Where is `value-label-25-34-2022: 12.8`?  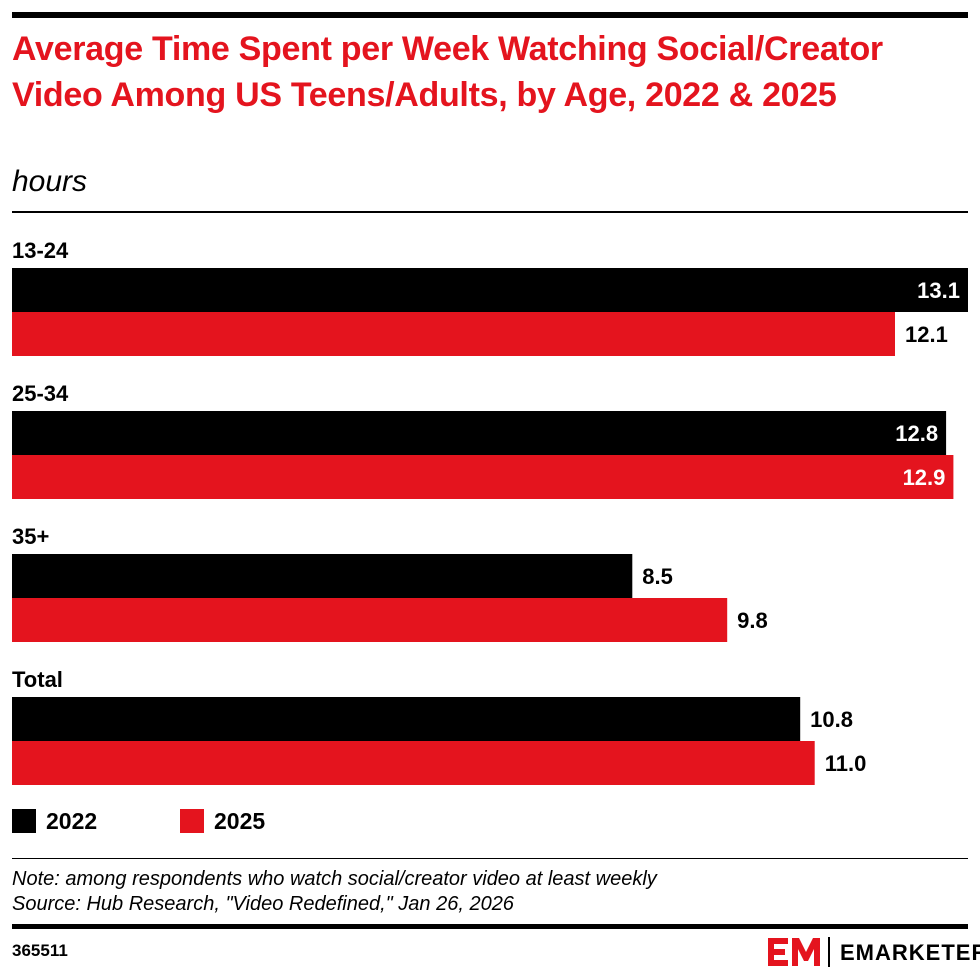
value-label-25-34-2022: 12.8 is located at coordinates (916, 433).